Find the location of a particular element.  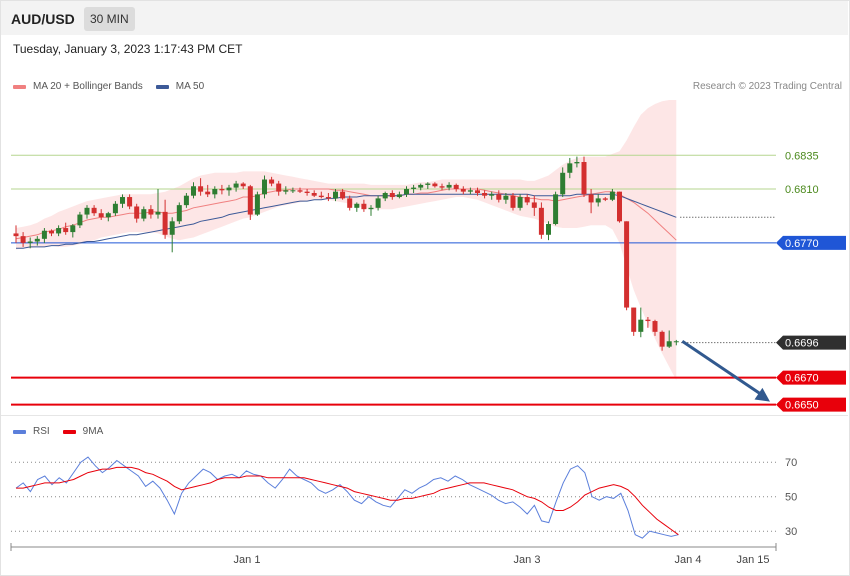

x-tick-label: Jan 15 is located at coordinates (752, 560).